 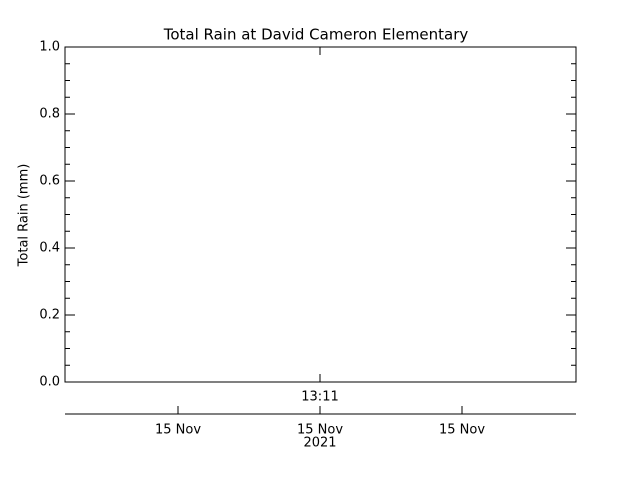 I want to click on y-tick-label: 0.2, so click(x=49, y=315).